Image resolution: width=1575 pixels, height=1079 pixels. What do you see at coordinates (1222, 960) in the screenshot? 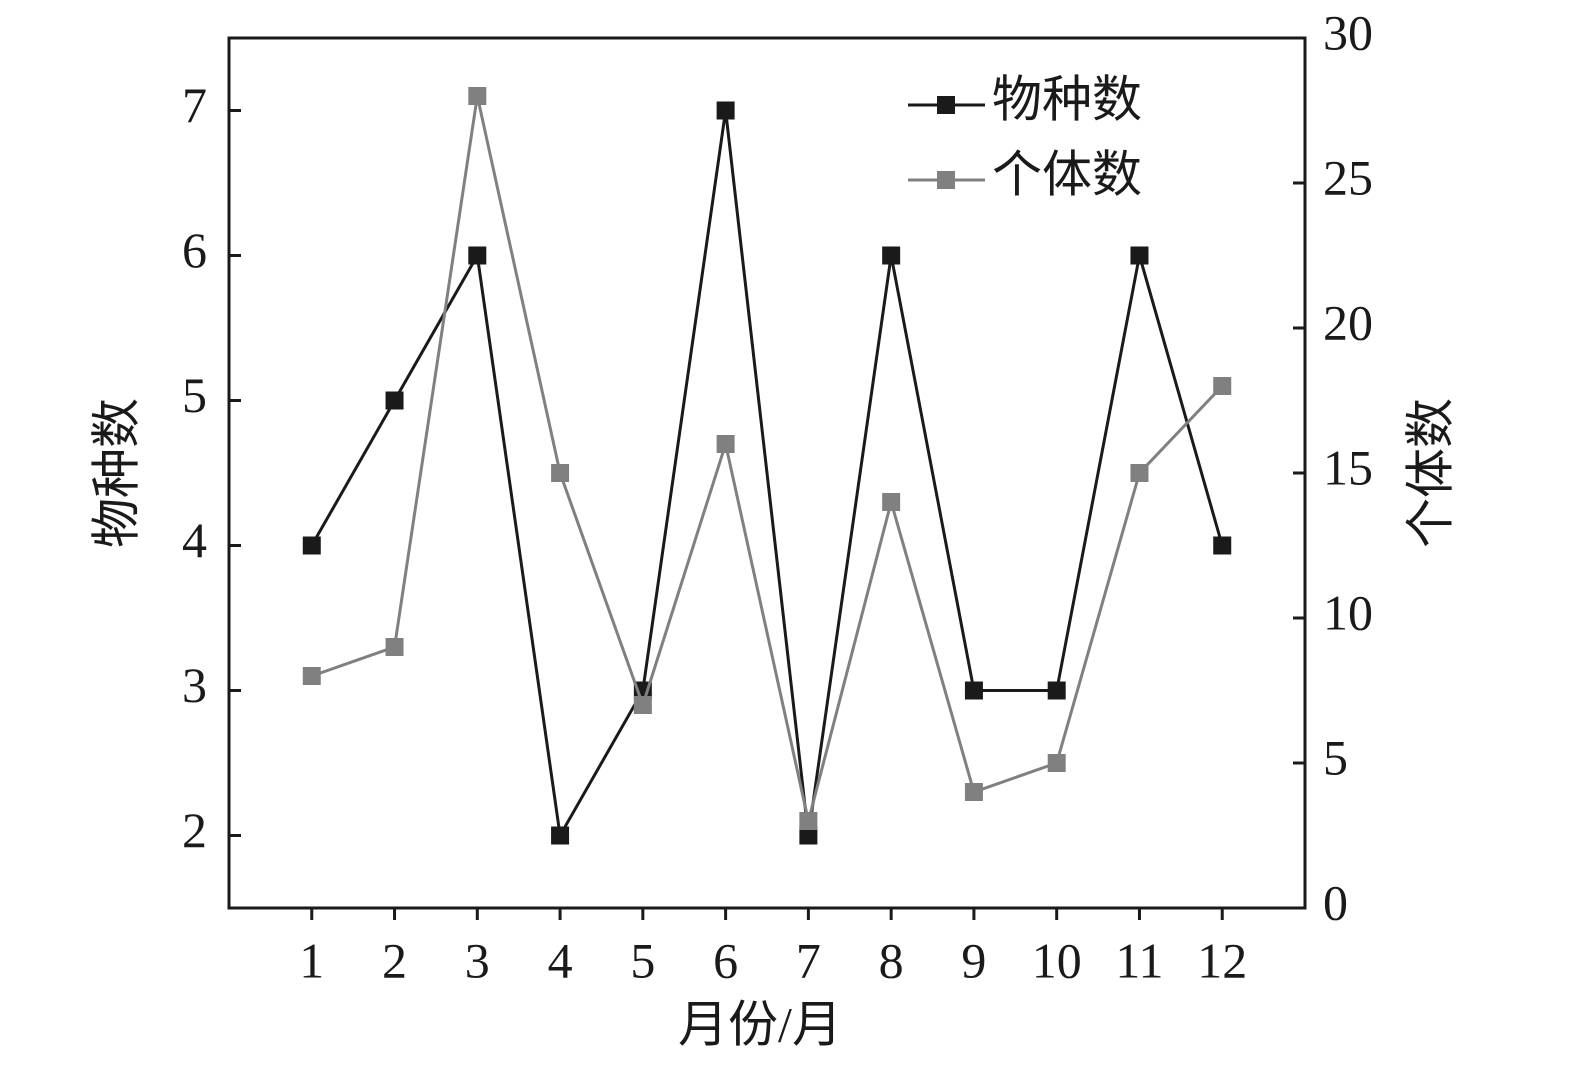
I see `x-tick-label: 12` at bounding box center [1222, 960].